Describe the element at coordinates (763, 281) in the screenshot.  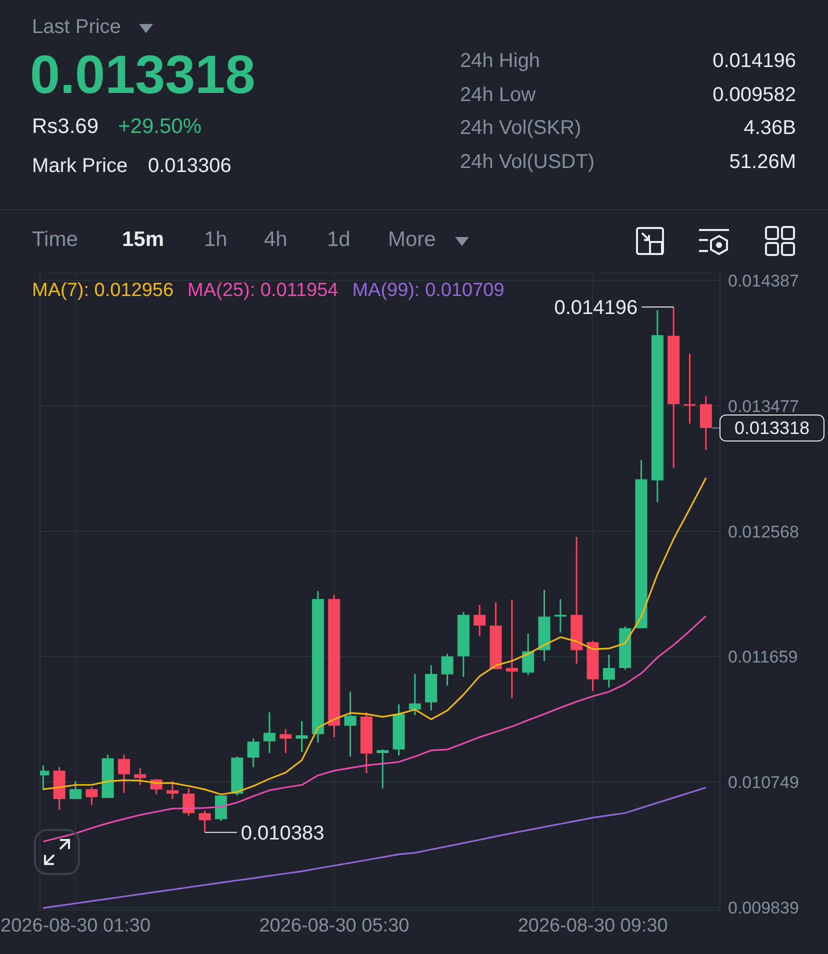
I see `y-tick-label: 0.014387` at that location.